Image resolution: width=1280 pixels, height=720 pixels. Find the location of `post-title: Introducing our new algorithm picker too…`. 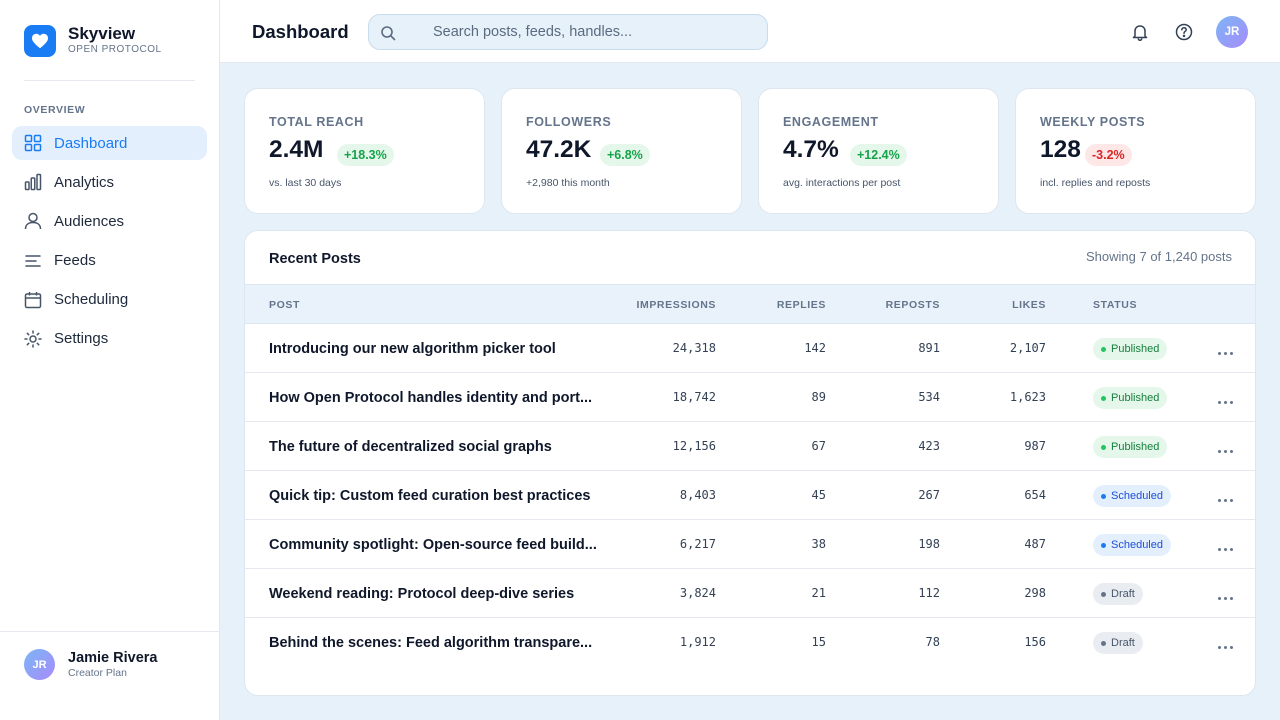

post-title: Introducing our new algorithm picker too… is located at coordinates (412, 349).